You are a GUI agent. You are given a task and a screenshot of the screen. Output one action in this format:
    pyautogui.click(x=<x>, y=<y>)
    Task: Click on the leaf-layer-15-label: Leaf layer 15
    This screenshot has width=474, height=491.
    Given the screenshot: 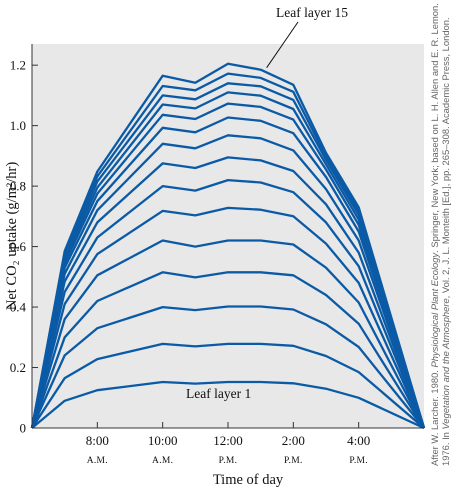 What is the action you would take?
    pyautogui.click(x=312, y=12)
    